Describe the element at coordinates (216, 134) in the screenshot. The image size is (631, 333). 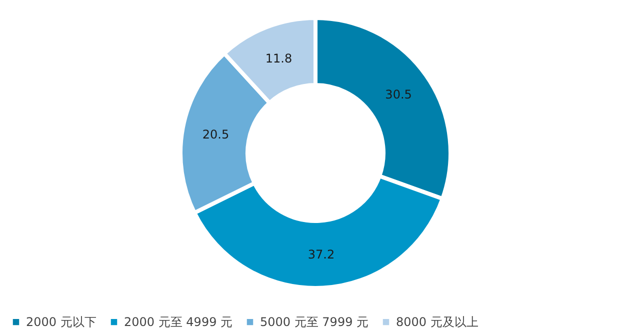
I see `data-label: 20.5` at that location.